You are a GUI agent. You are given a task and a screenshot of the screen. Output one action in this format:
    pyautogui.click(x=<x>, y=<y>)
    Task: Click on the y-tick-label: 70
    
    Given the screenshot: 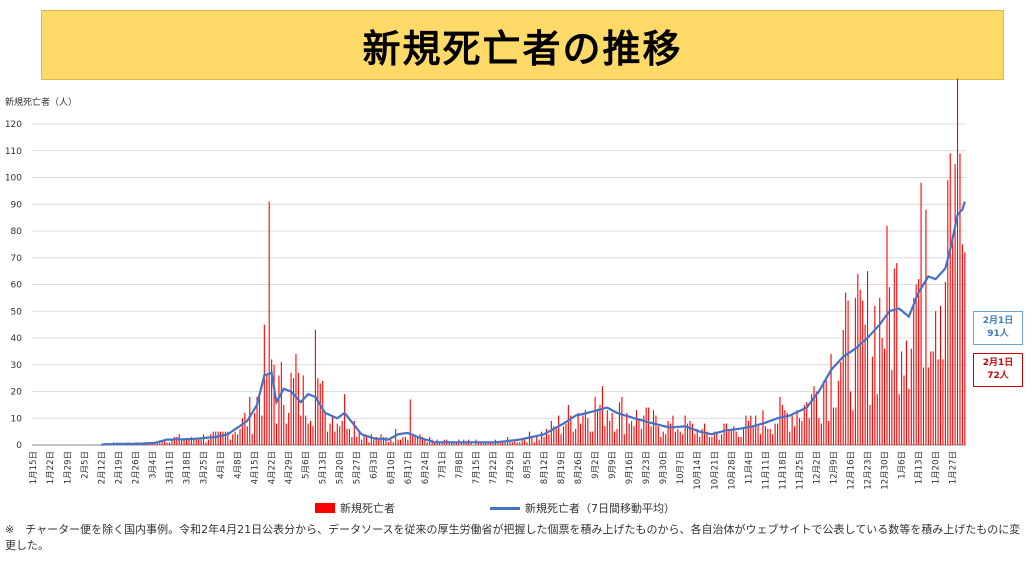 What is the action you would take?
    pyautogui.click(x=17, y=259)
    